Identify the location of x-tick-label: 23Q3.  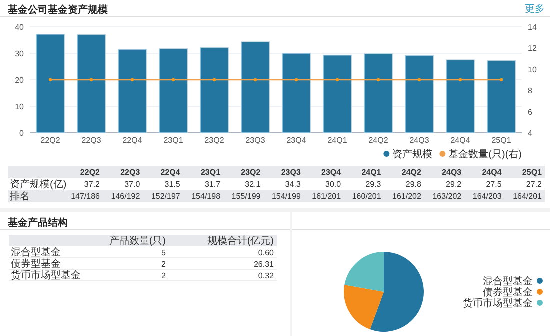
(256, 140).